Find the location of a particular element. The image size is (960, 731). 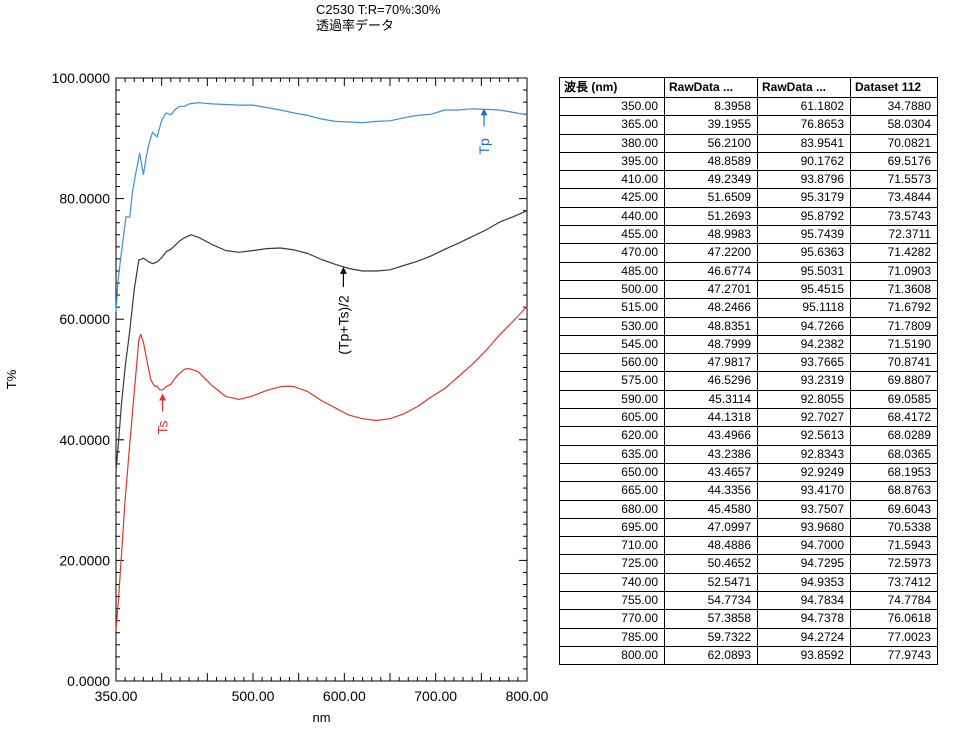

table-cell: 74.7784 is located at coordinates (894, 601).